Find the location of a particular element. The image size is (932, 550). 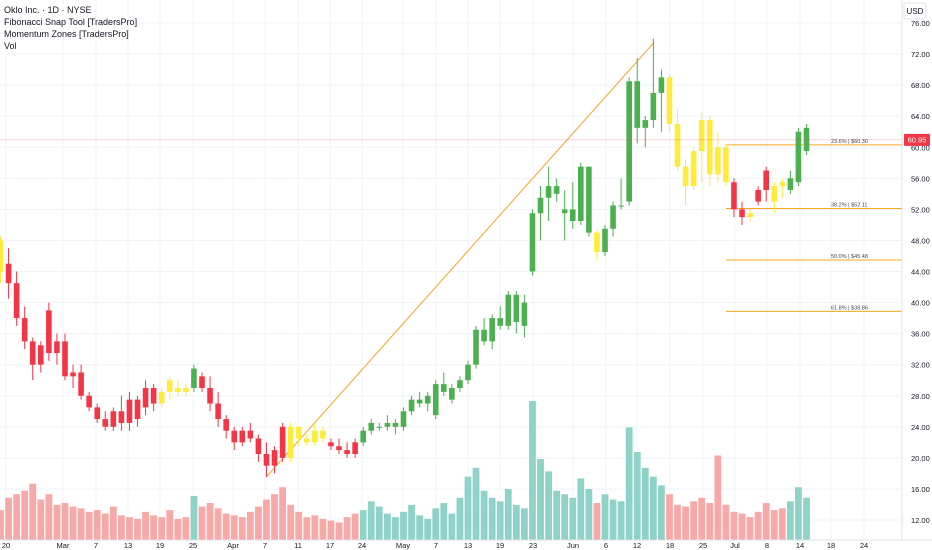

indicator-volume: Vol is located at coordinates (10, 46).